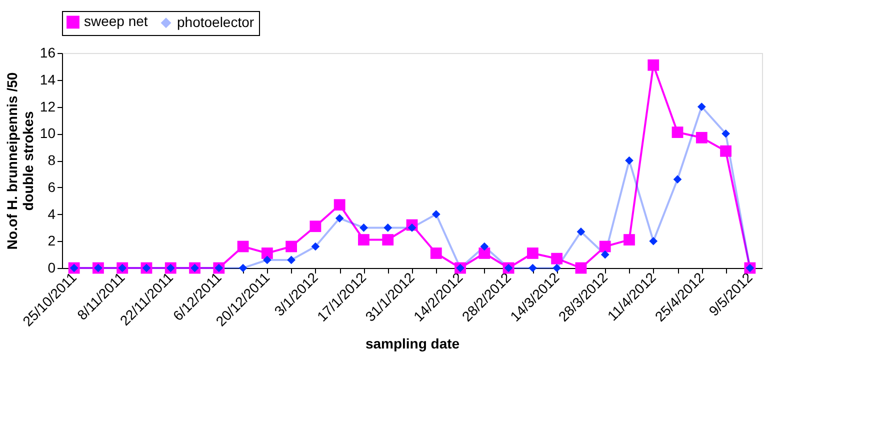 The width and height of the screenshot is (895, 436). I want to click on y-tick-label: 12, so click(48, 106).